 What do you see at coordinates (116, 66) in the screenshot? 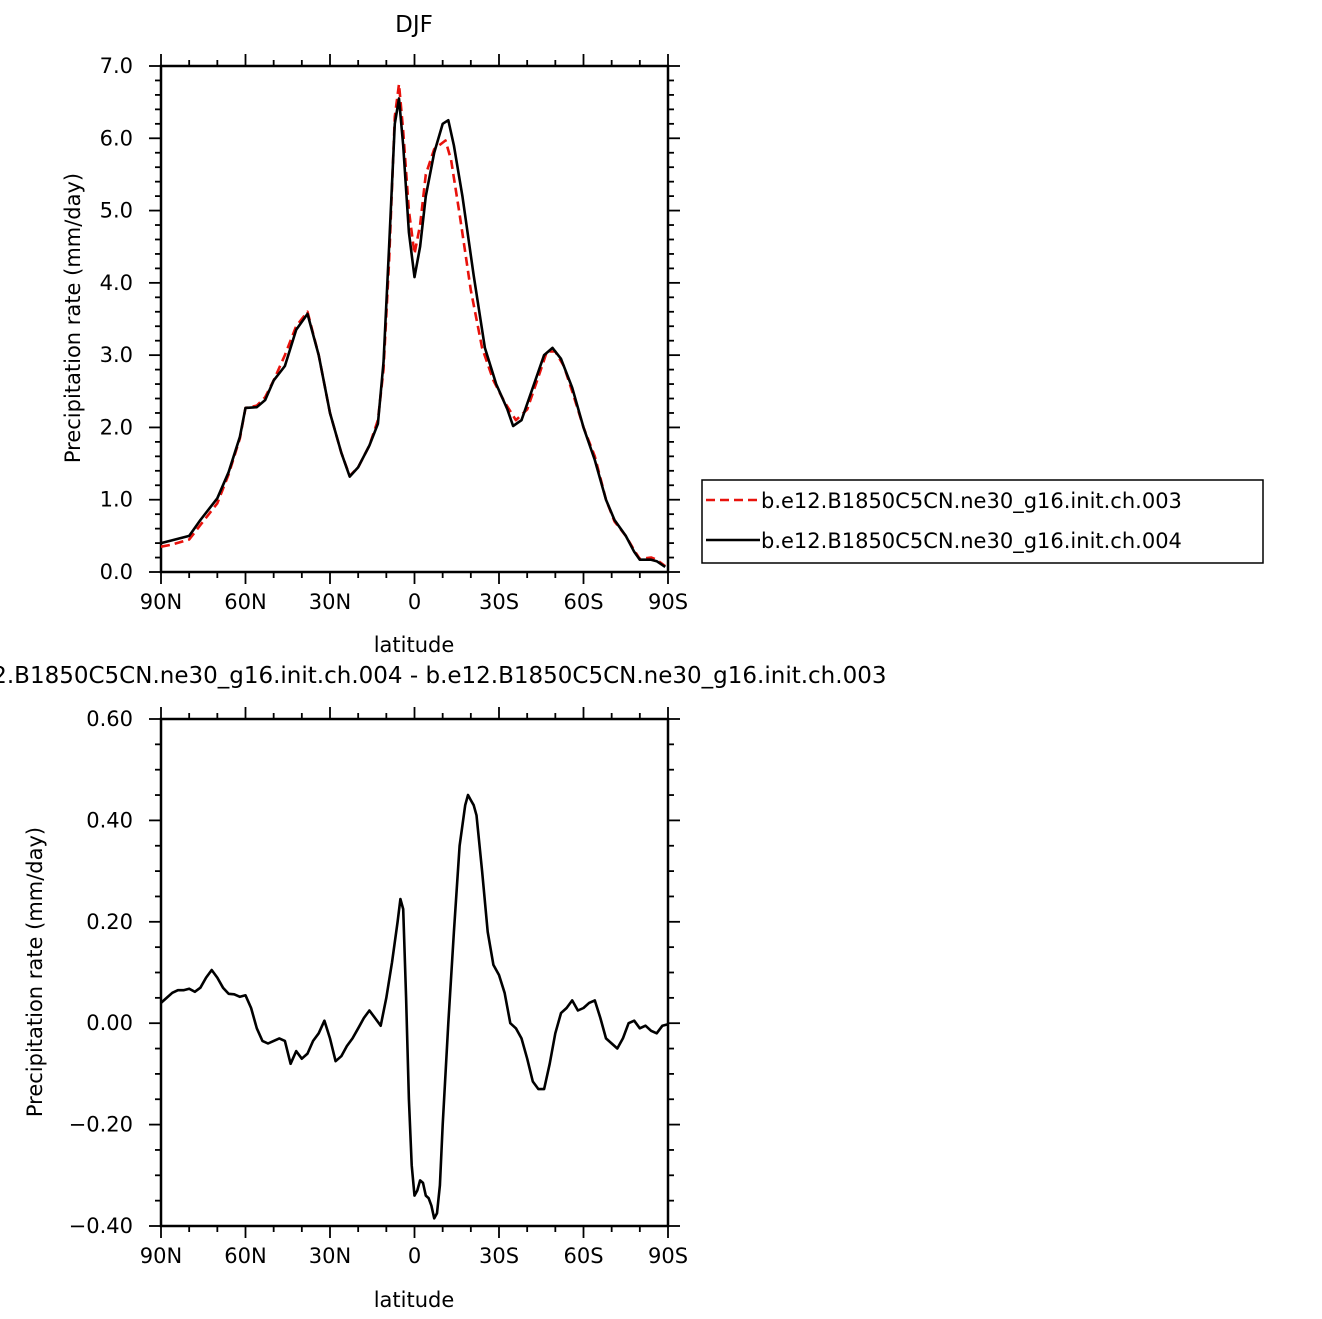
I see `y-tick-label: 7.0` at bounding box center [116, 66].